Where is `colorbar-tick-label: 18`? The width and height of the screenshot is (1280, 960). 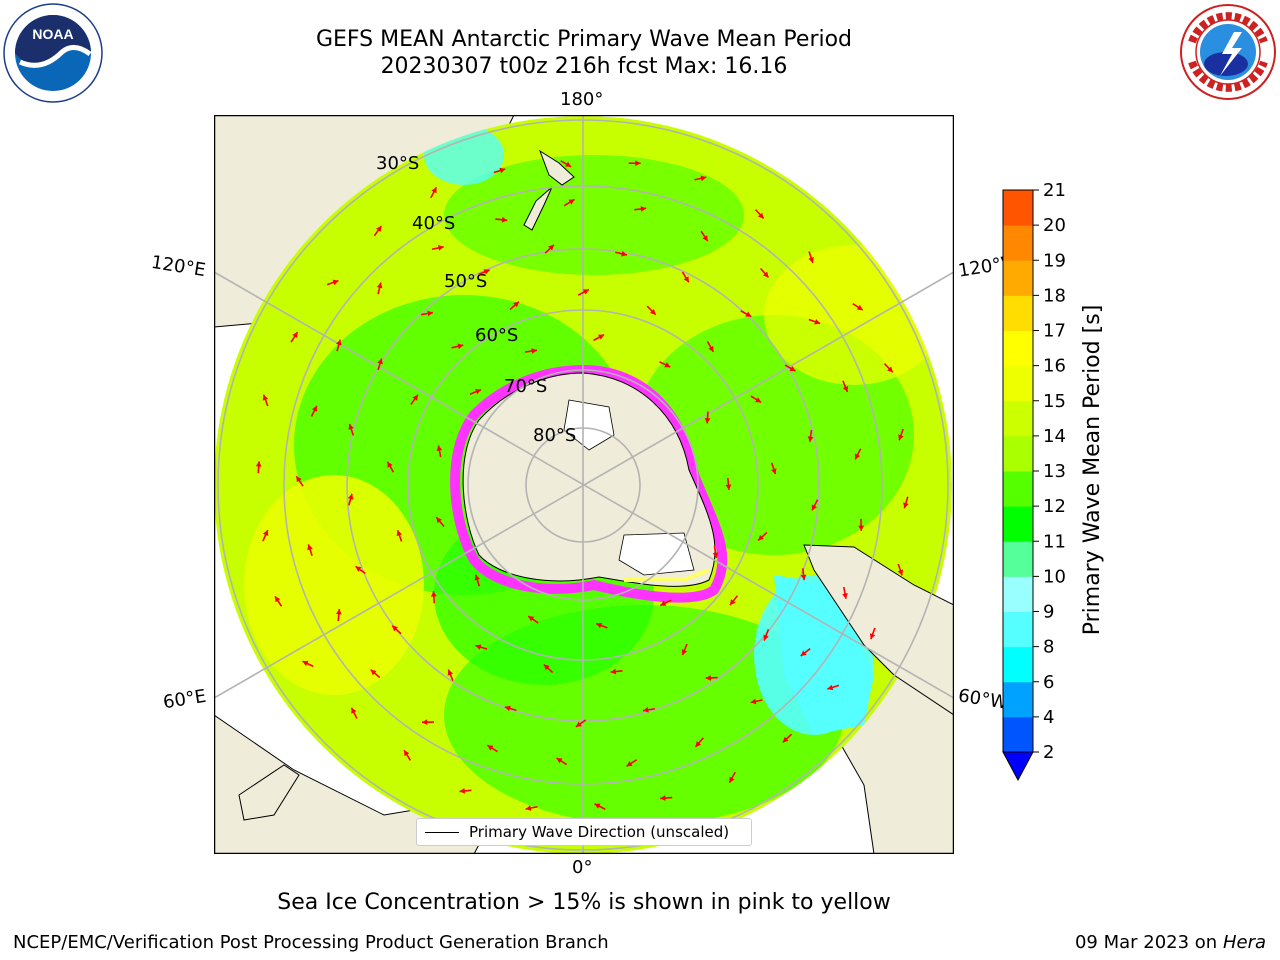 colorbar-tick-label: 18 is located at coordinates (1054, 295).